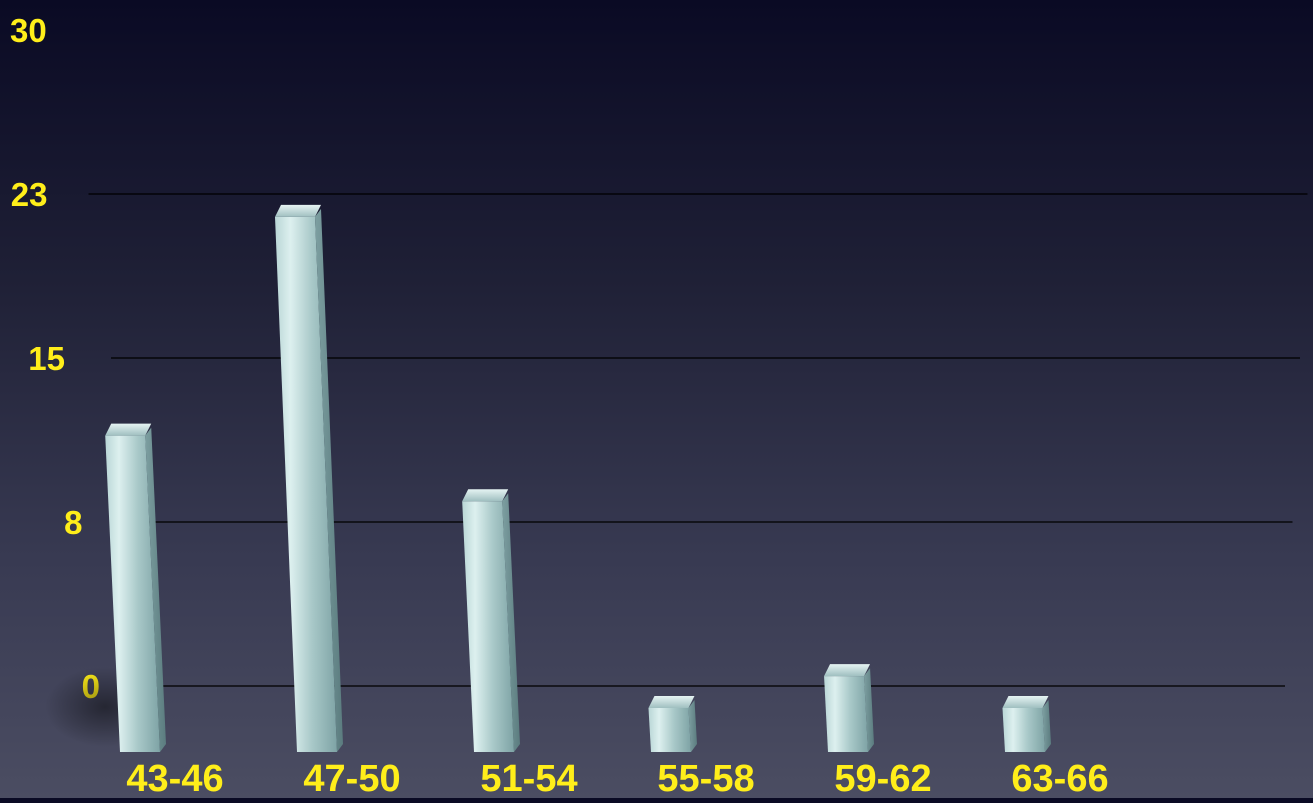 The width and height of the screenshot is (1313, 803). What do you see at coordinates (1059, 778) in the screenshot?
I see `x-tick-label: 63-66` at bounding box center [1059, 778].